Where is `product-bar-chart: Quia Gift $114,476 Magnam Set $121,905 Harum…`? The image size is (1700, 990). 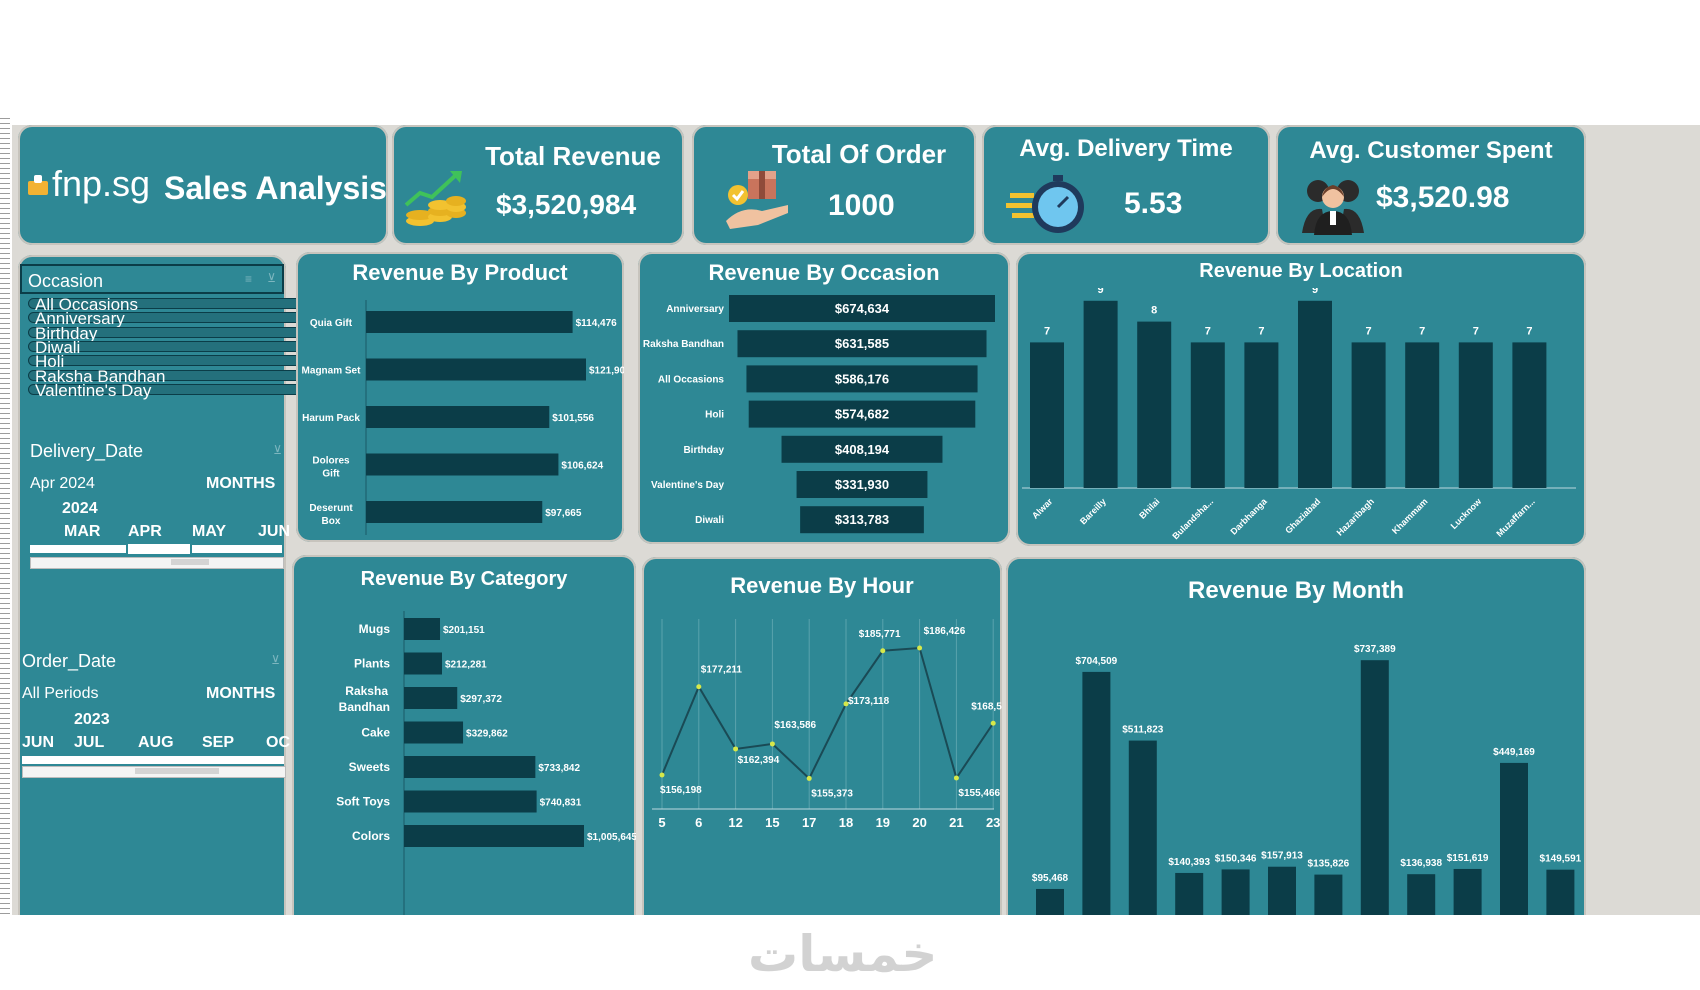
product-bar-chart: Quia Gift $114,476 Magnam Set $121,905 Harum… is located at coordinates (463, 417).